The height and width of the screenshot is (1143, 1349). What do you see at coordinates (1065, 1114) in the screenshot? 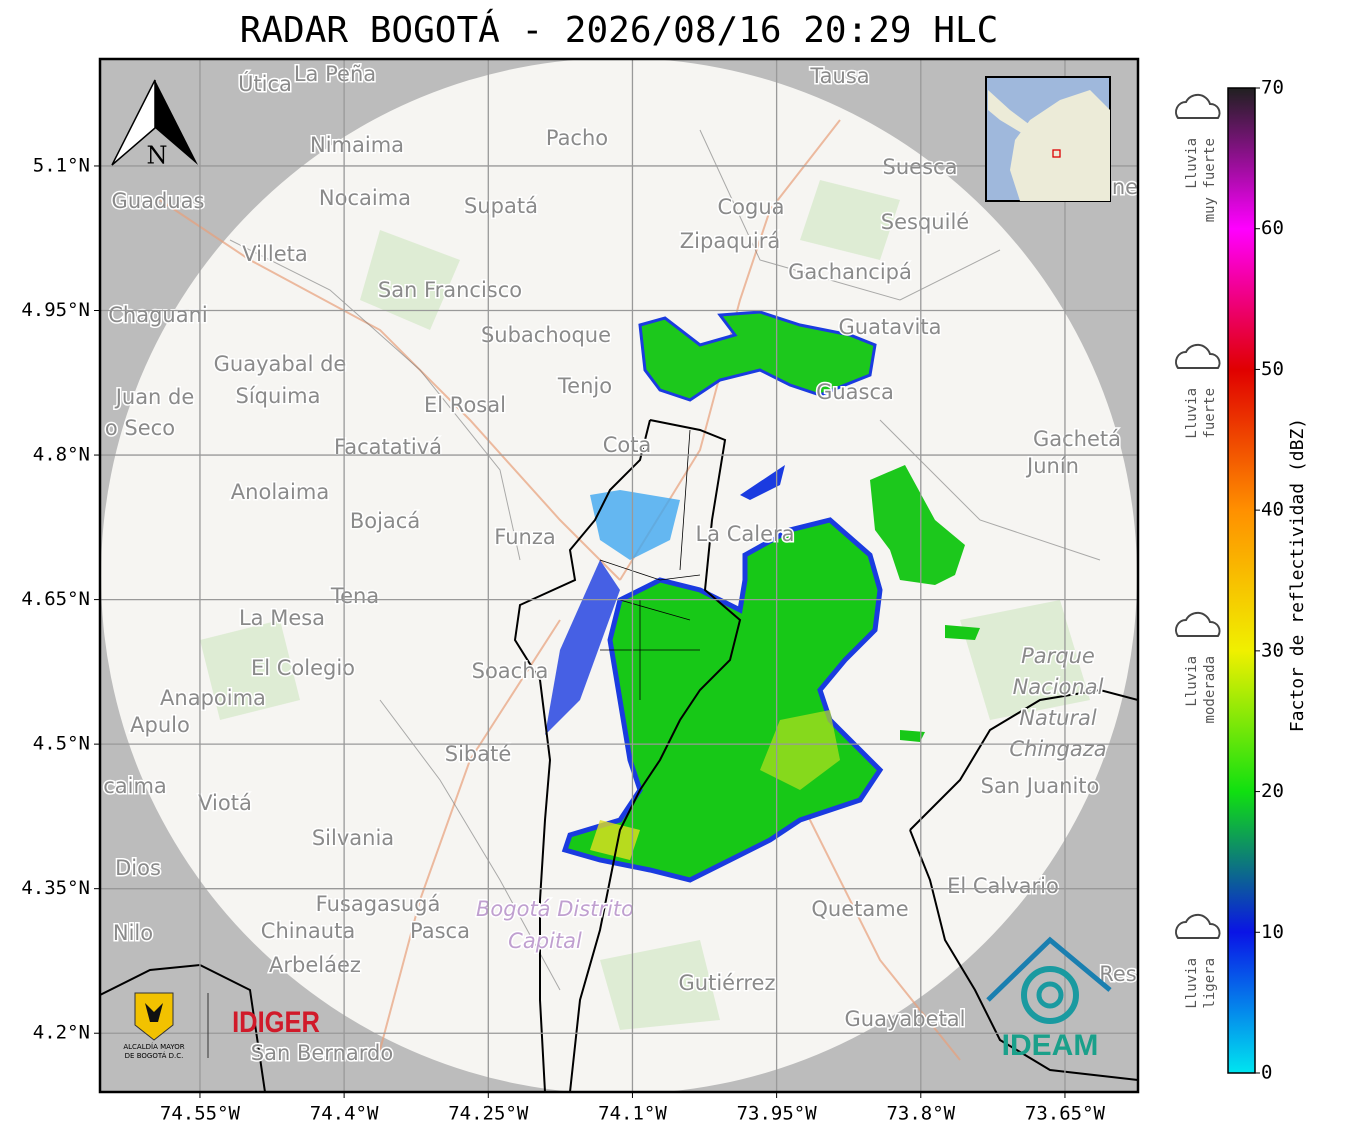
I see `x-tick-label: 73.65°W` at bounding box center [1065, 1114].